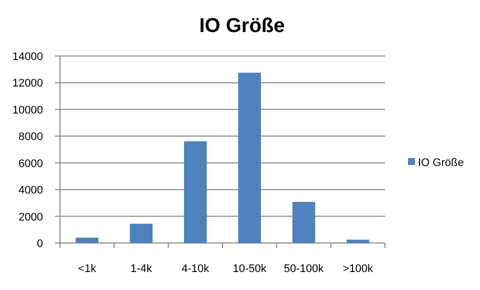 This screenshot has height=290, width=480. I want to click on legend-label: IO Größe, so click(441, 163).